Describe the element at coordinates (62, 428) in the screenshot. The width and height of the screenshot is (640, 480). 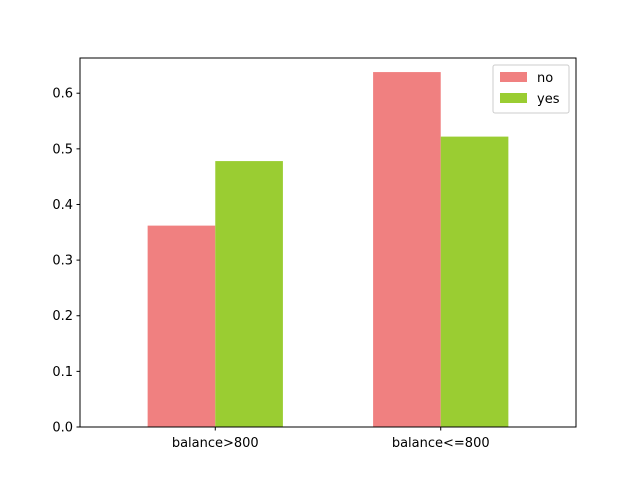
I see `y-tick-label: 0.0` at that location.